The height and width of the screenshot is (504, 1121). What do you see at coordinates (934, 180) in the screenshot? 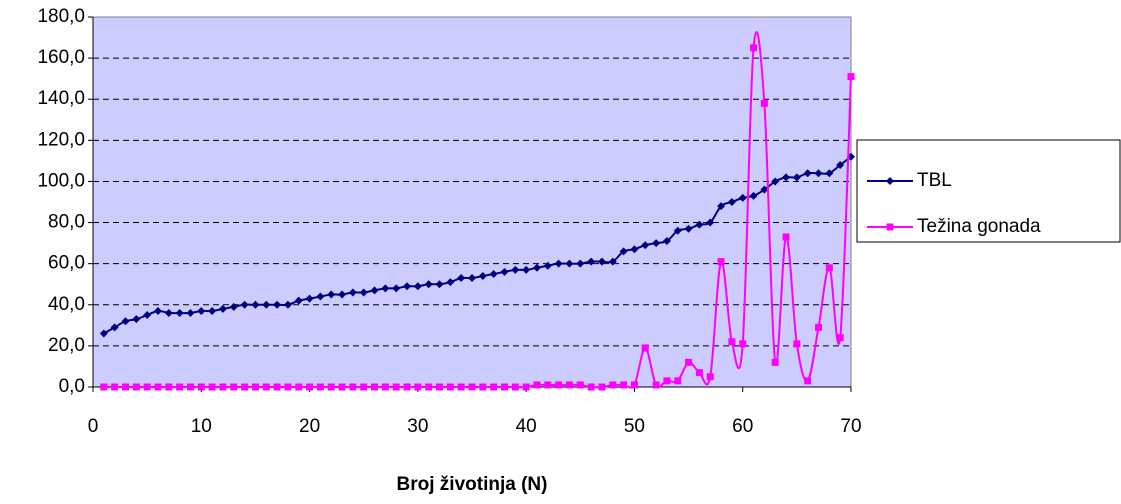
I see `legend-label: TBL` at bounding box center [934, 180].